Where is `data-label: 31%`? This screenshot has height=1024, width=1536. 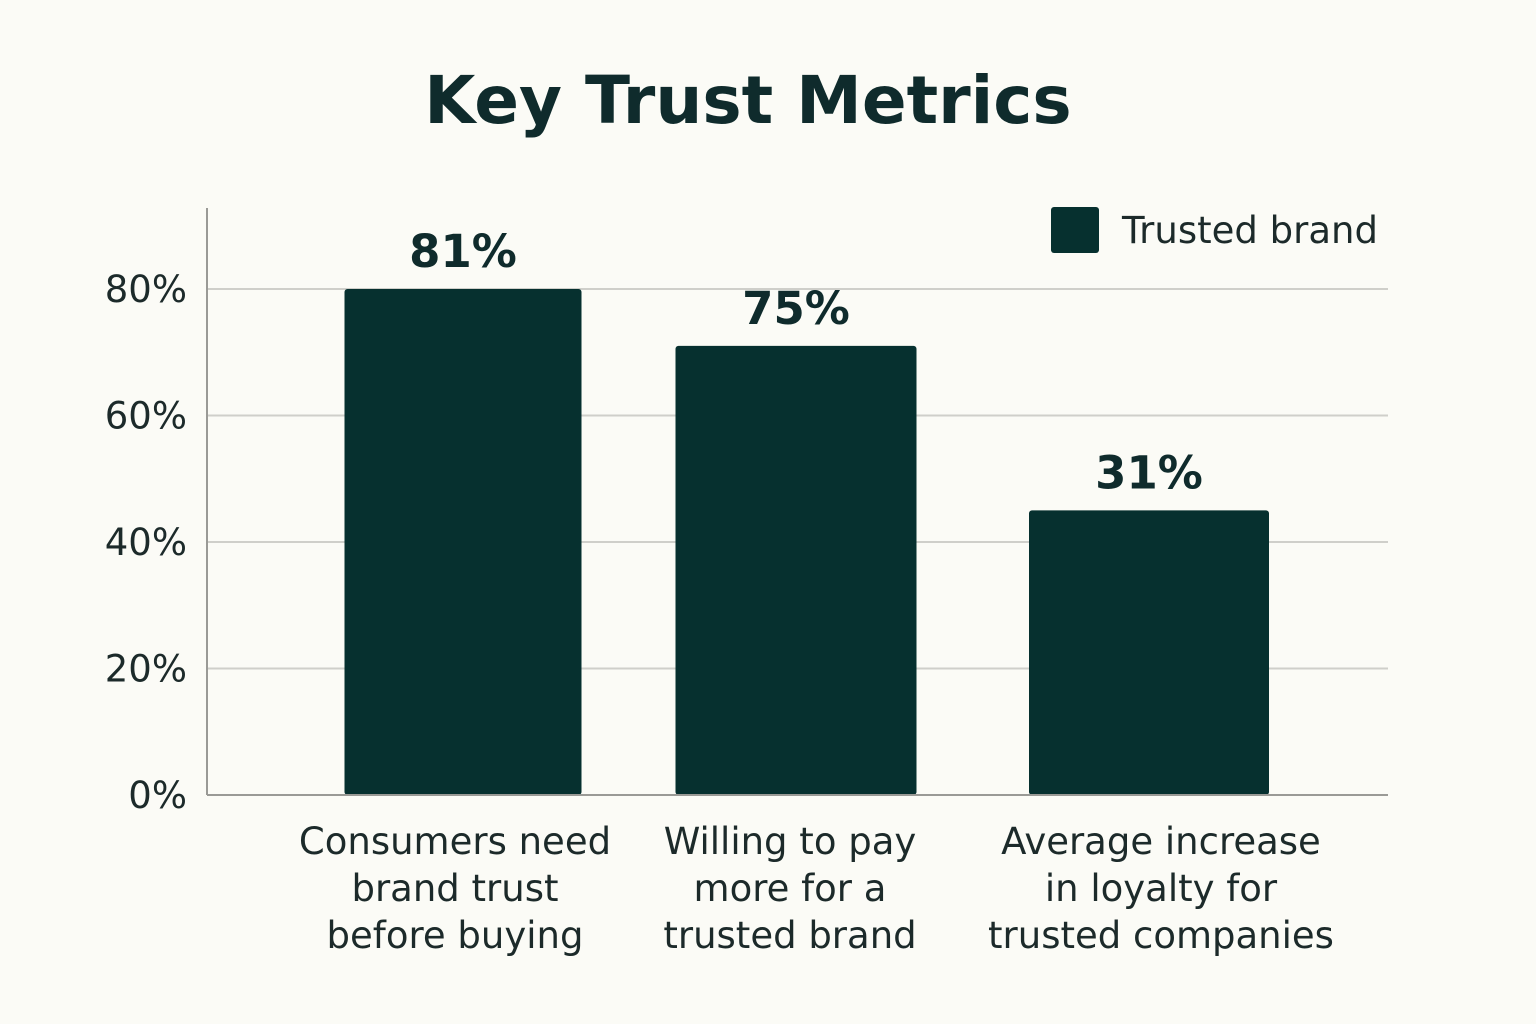 data-label: 31% is located at coordinates (1149, 472).